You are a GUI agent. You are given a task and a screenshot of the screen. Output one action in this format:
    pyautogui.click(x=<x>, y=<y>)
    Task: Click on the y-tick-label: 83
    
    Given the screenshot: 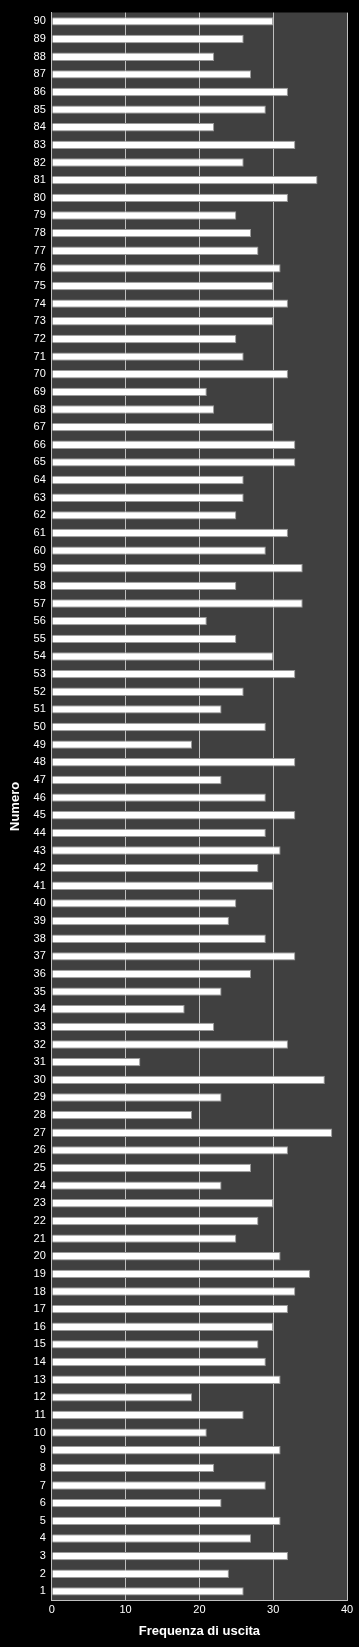 What is the action you would take?
    pyautogui.click(x=39, y=143)
    